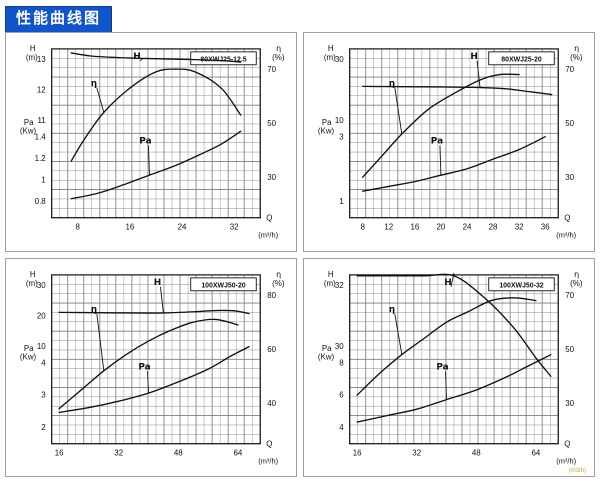 The height and width of the screenshot is (481, 600). Describe the element at coordinates (43, 426) in the screenshot. I see `y-tick-pa-2: 2` at that location.